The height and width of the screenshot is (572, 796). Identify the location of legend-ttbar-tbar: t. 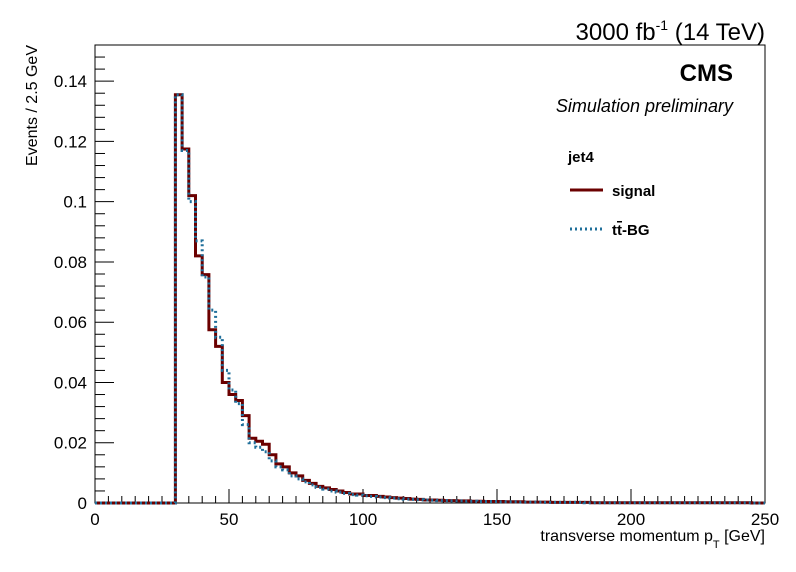
(619, 230).